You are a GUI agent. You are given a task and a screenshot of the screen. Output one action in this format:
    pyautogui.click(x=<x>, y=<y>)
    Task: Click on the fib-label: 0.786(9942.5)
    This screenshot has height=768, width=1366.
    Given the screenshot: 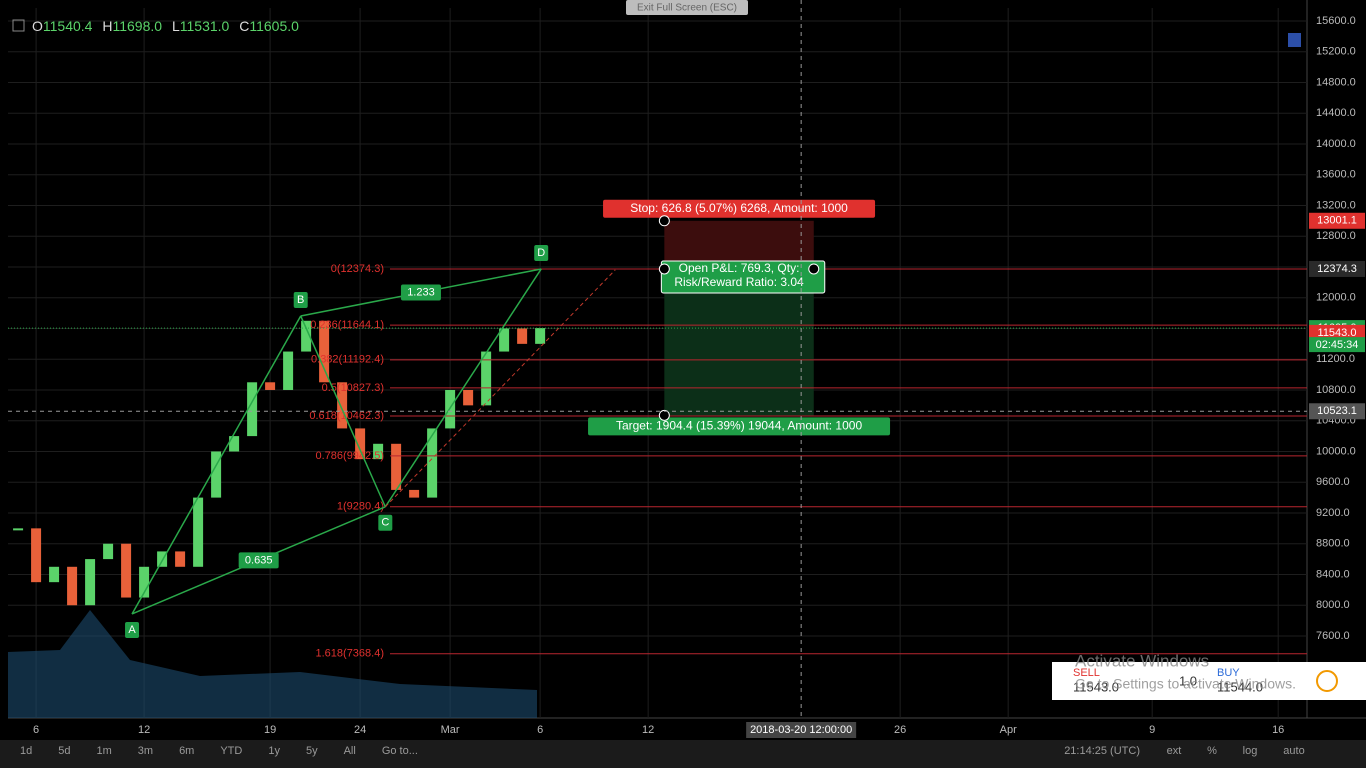 What is the action you would take?
    pyautogui.click(x=350, y=456)
    